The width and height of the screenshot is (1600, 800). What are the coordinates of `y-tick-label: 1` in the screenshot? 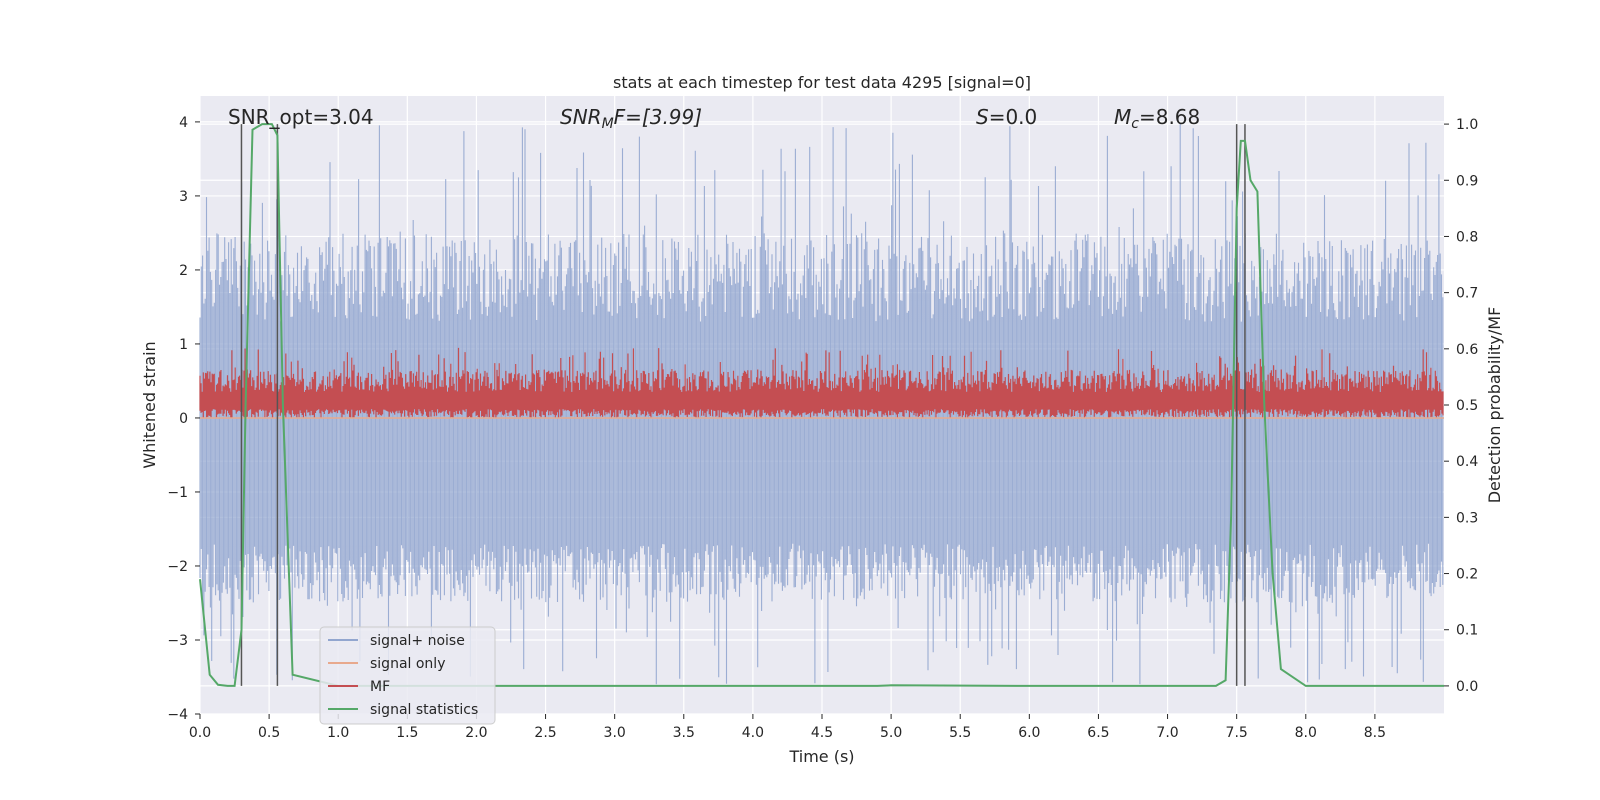 It's located at (183, 345).